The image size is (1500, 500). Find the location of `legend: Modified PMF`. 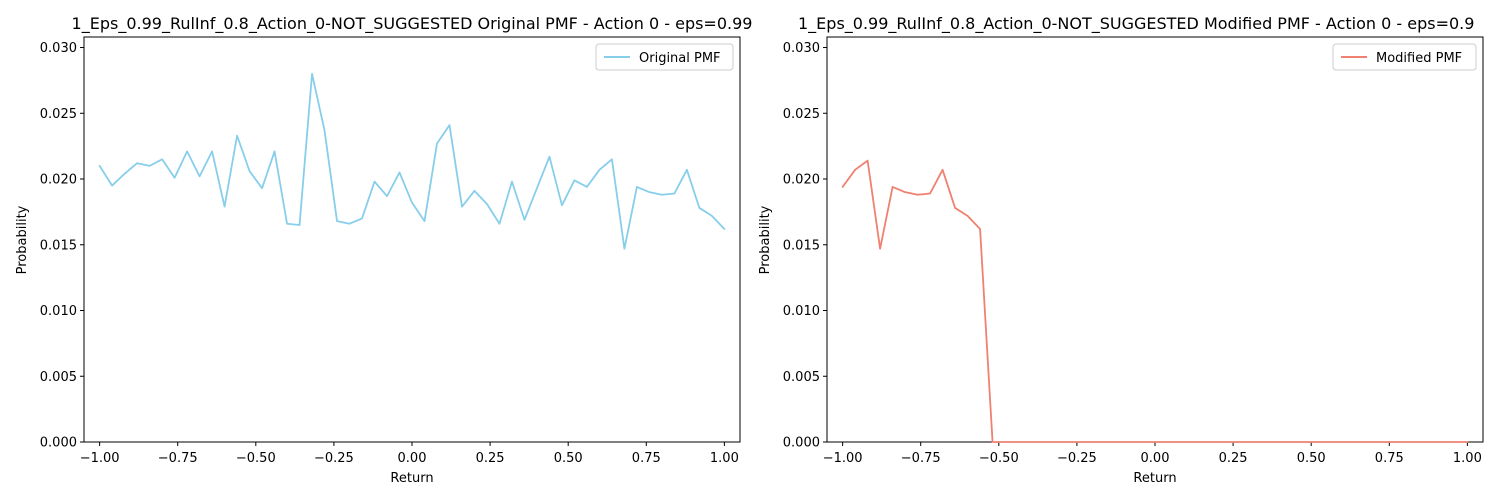

legend: Modified PMF is located at coordinates (1404, 57).